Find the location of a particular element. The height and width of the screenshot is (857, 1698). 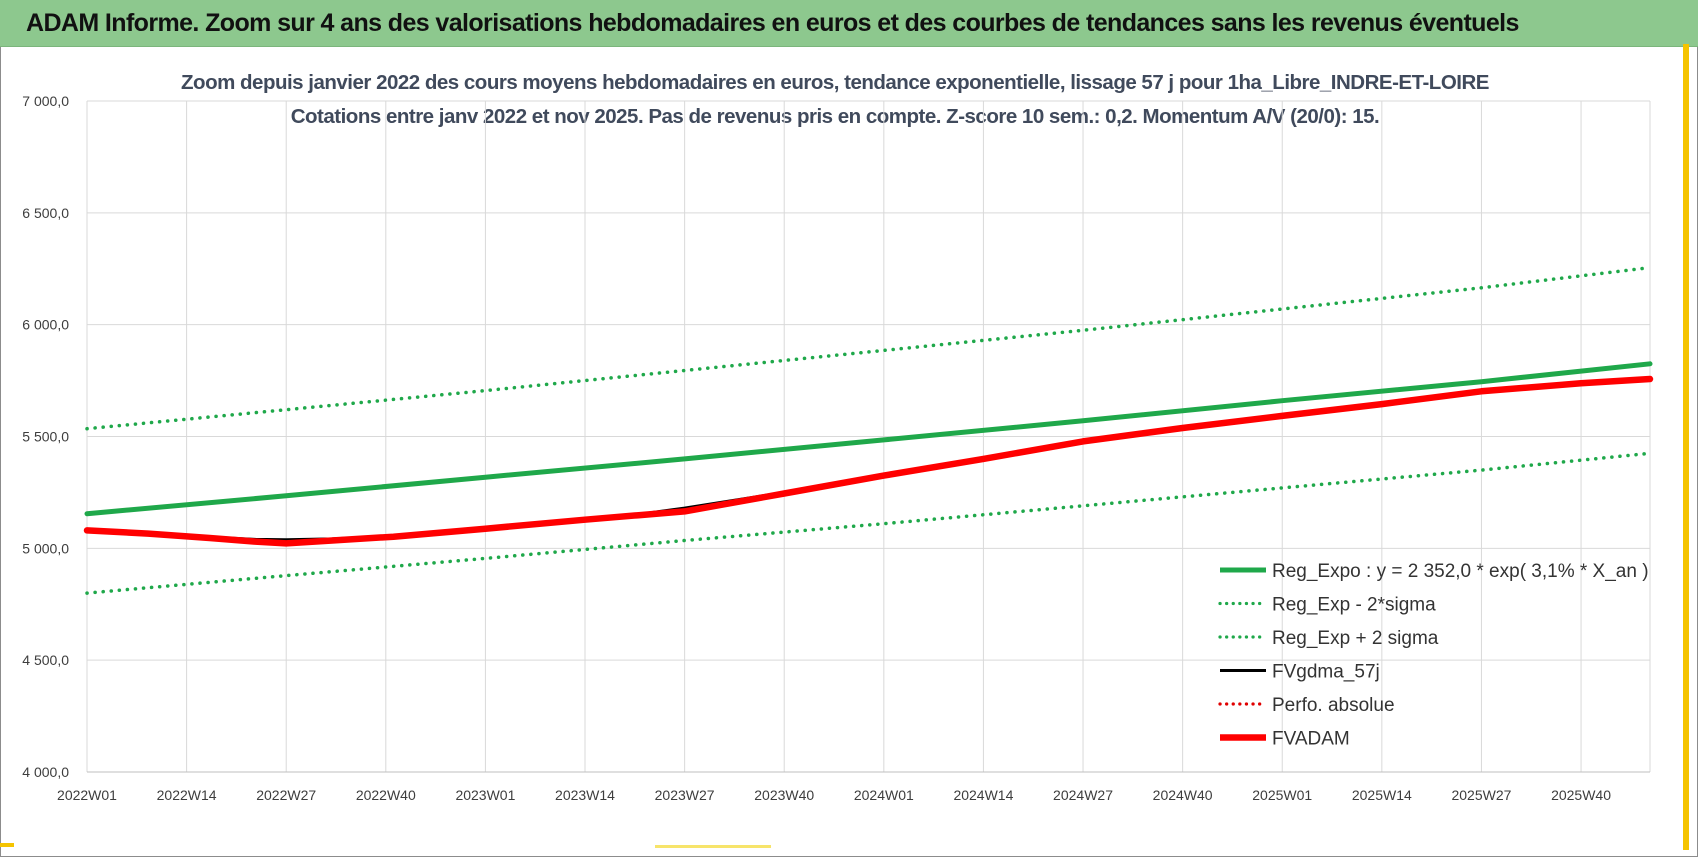

x-tick-label: 2023W01 is located at coordinates (485, 795).